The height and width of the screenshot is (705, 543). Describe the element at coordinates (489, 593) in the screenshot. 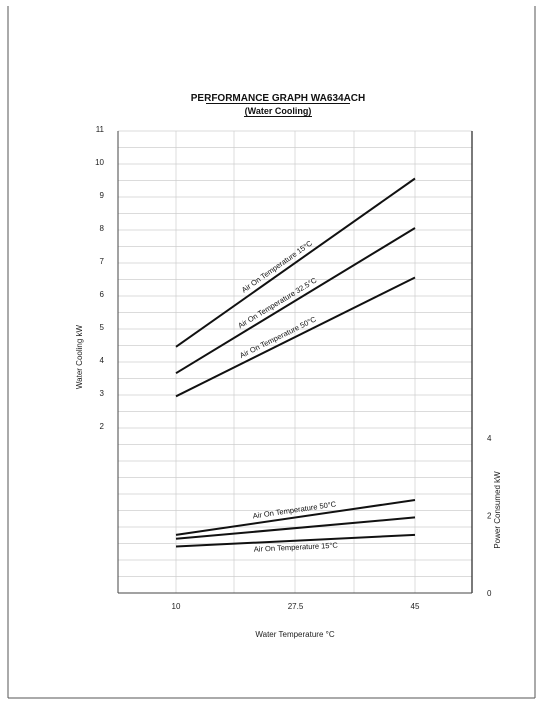

I see `y2-tick-label: 0` at that location.